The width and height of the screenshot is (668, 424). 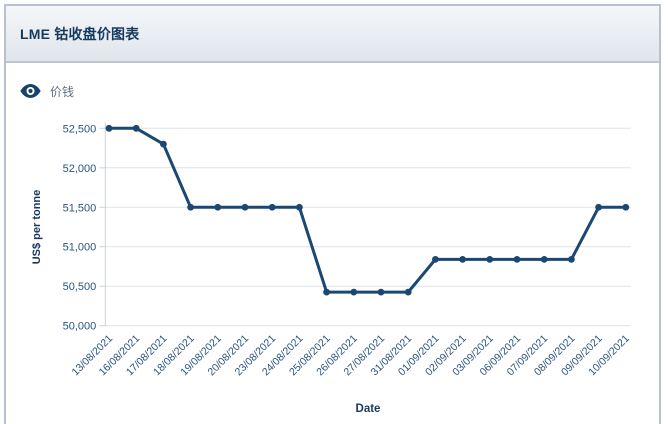 What do you see at coordinates (80, 33) in the screenshot?
I see `page-title: LME 钴收盘价图表` at bounding box center [80, 33].